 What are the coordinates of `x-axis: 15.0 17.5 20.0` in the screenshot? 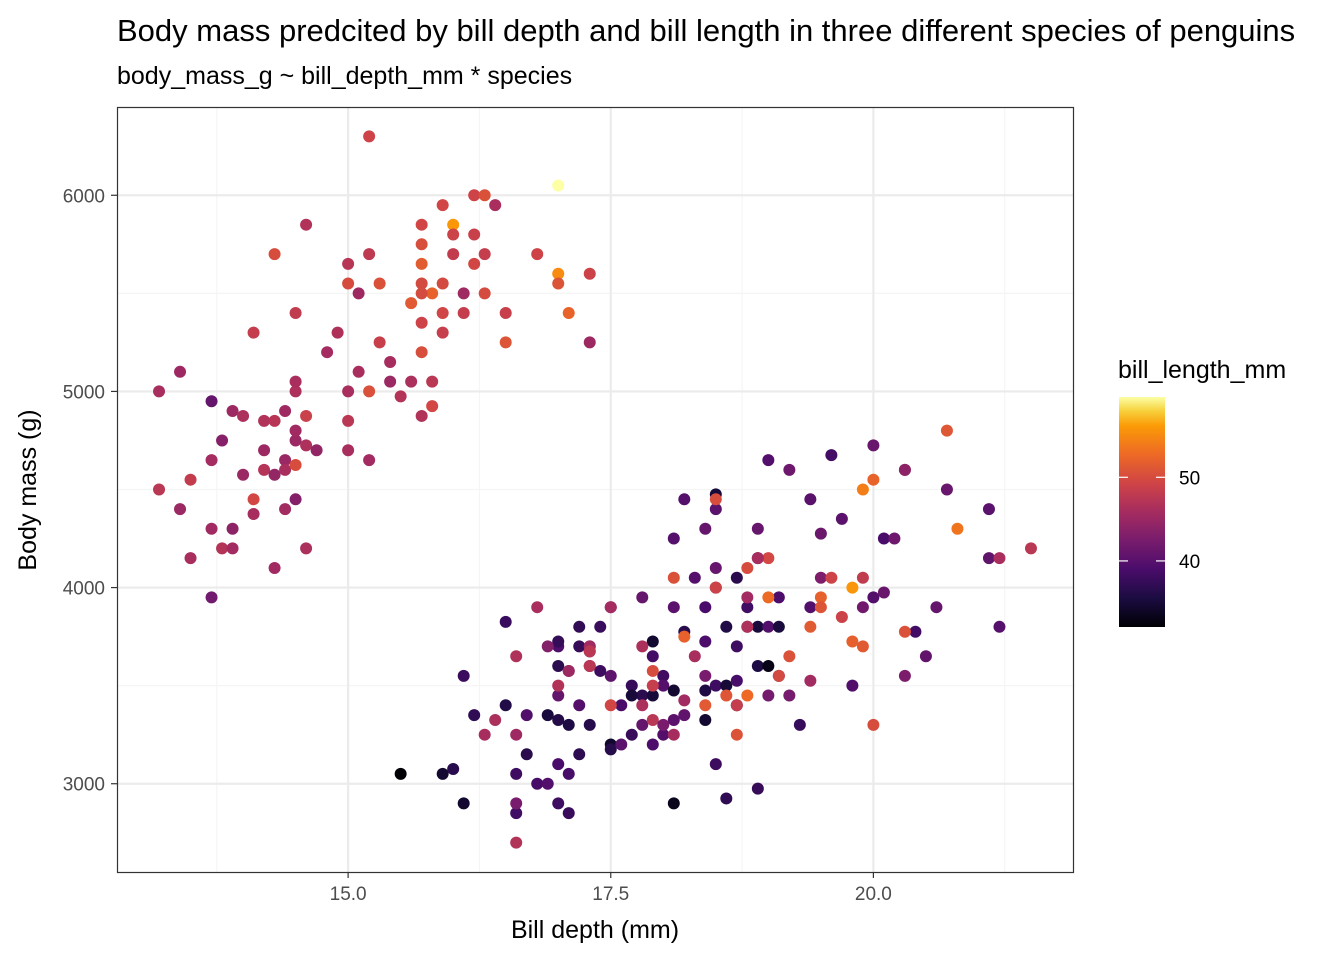 It's located at (611, 888).